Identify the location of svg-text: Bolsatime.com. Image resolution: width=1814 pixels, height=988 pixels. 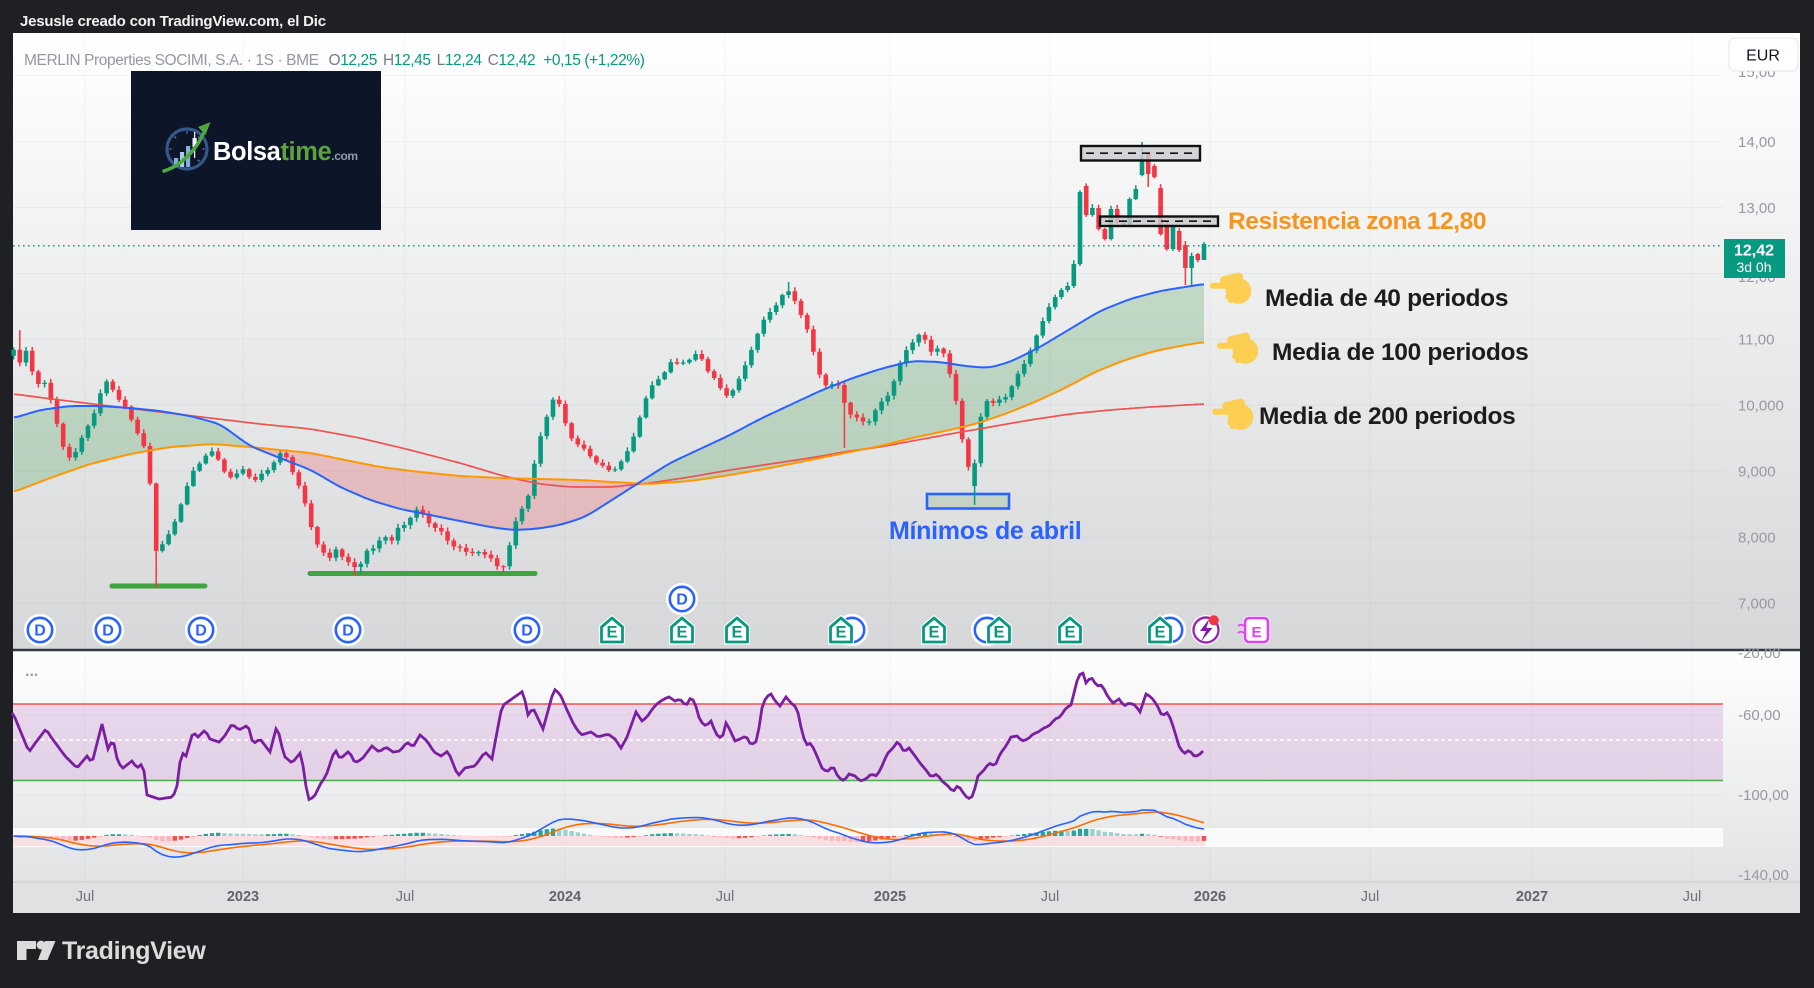
(285, 152).